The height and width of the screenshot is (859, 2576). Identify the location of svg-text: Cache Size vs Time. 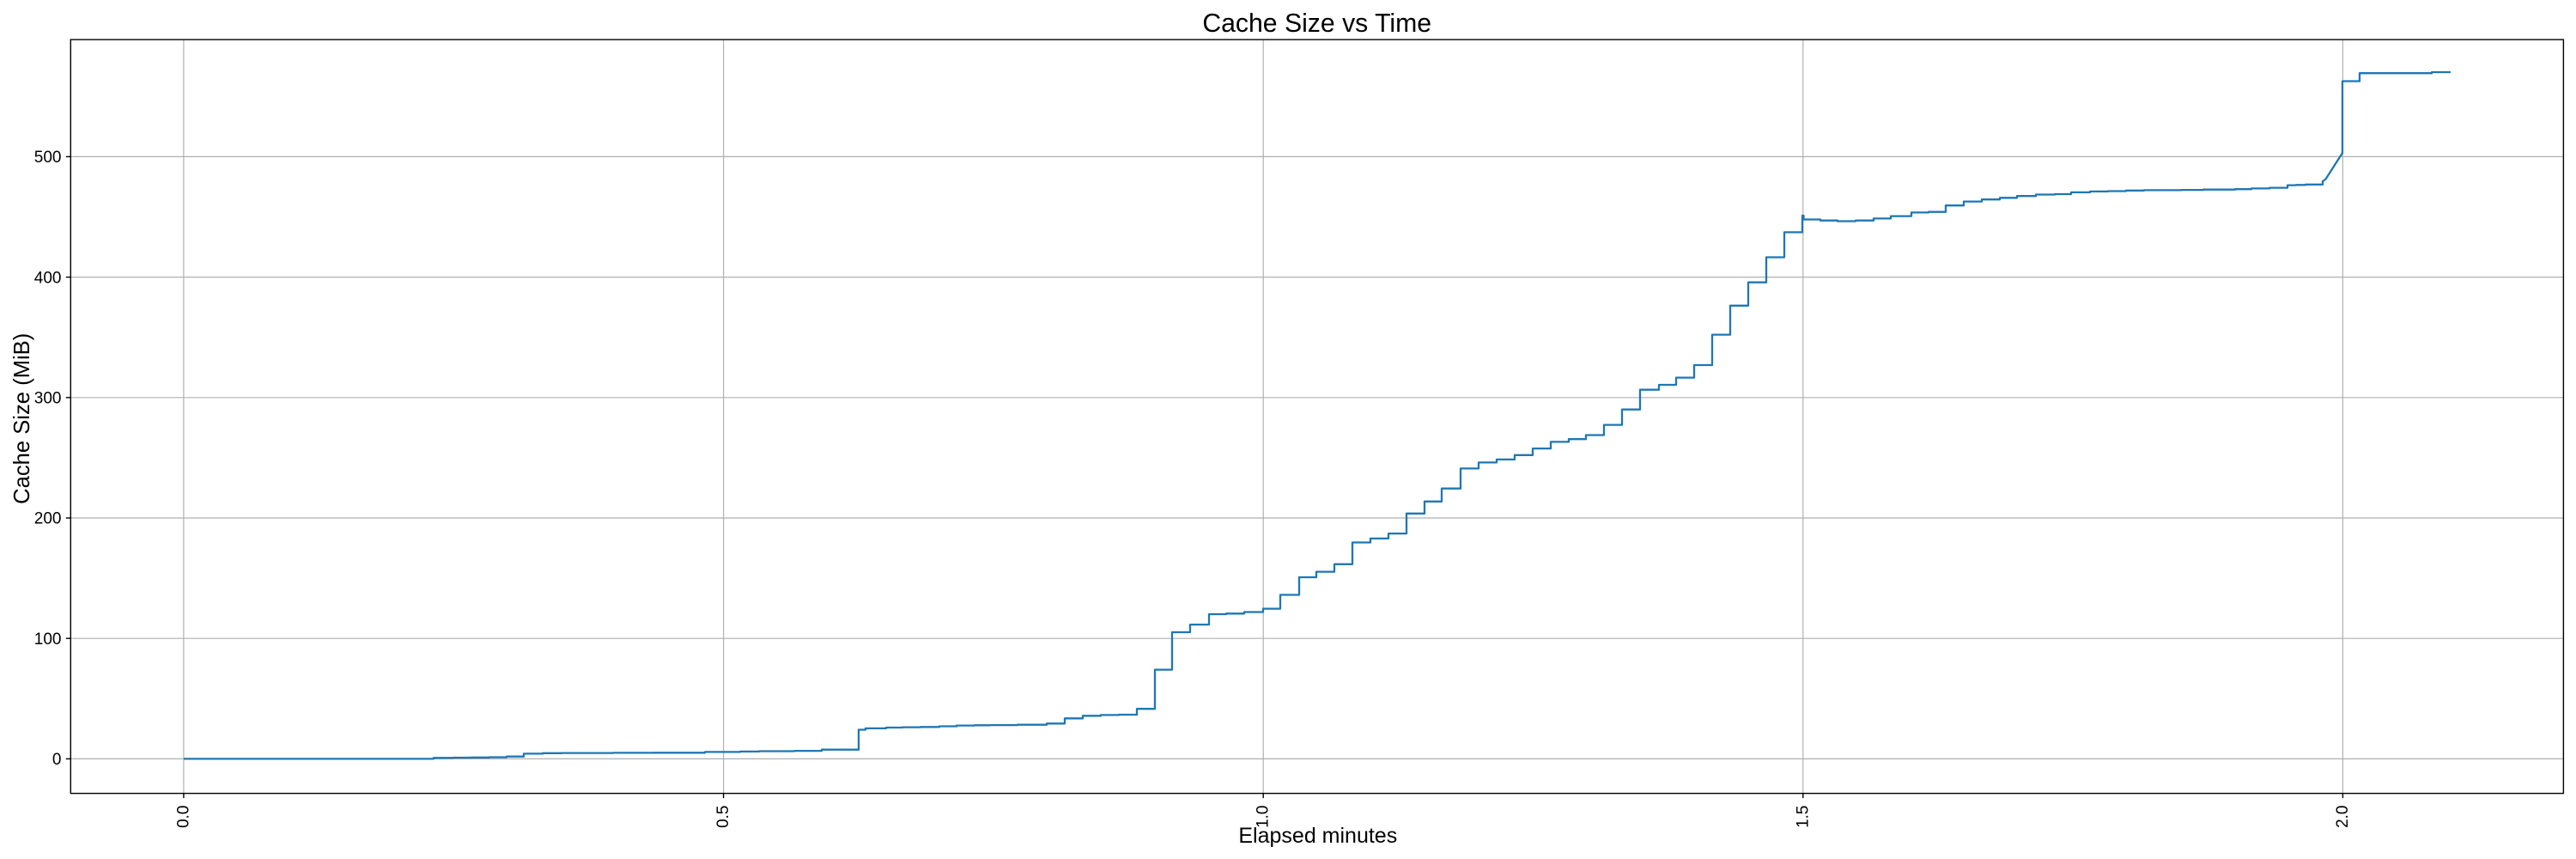
(1316, 24).